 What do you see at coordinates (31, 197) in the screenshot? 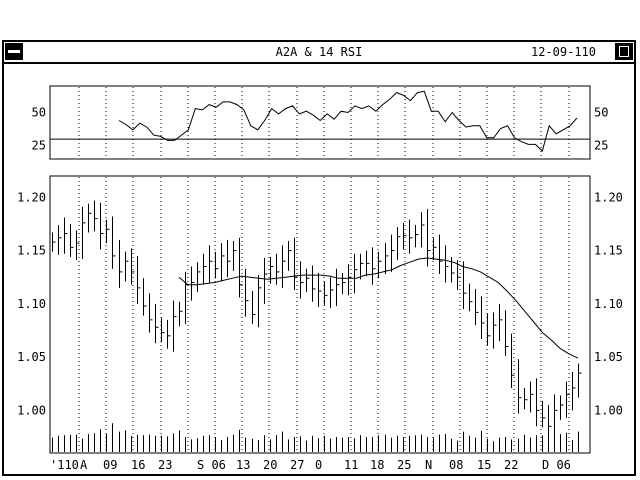
I see `price-y-tick-left: 1.20` at bounding box center [31, 197].